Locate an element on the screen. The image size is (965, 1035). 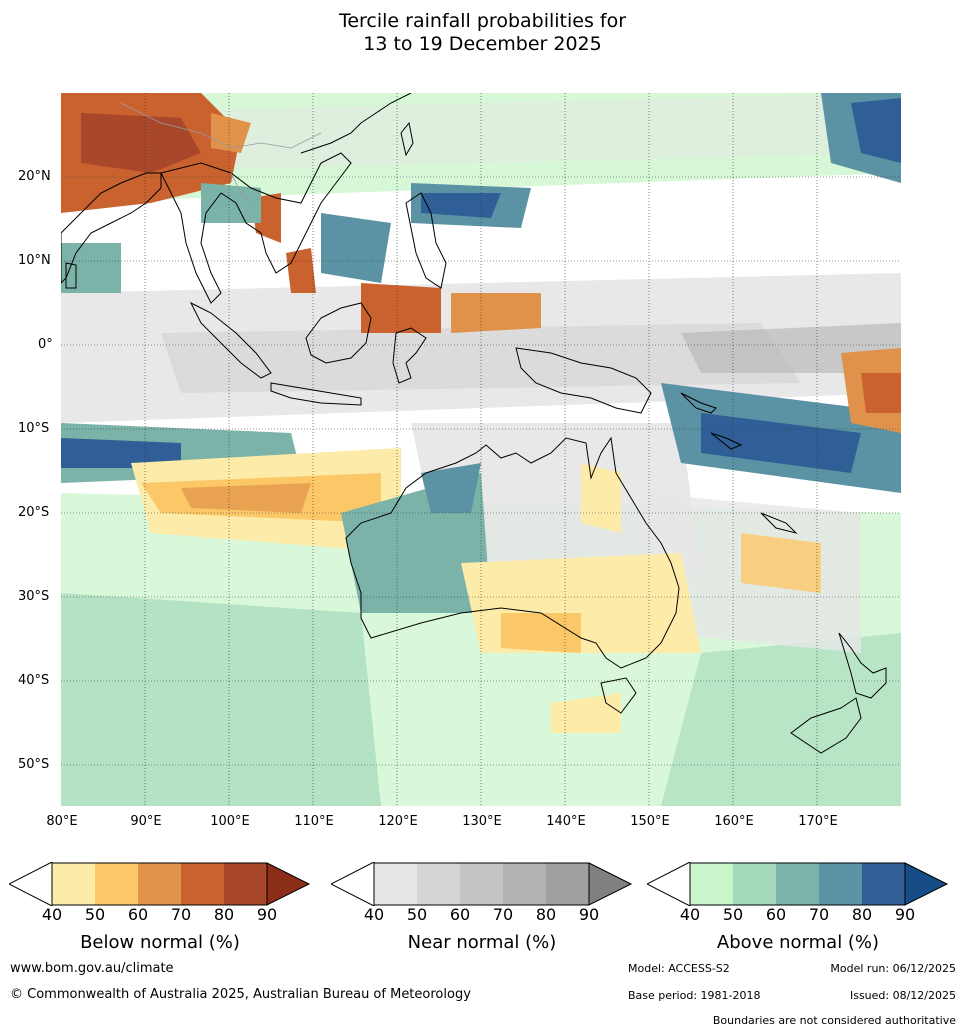
philippines-coast is located at coordinates (426, 240).